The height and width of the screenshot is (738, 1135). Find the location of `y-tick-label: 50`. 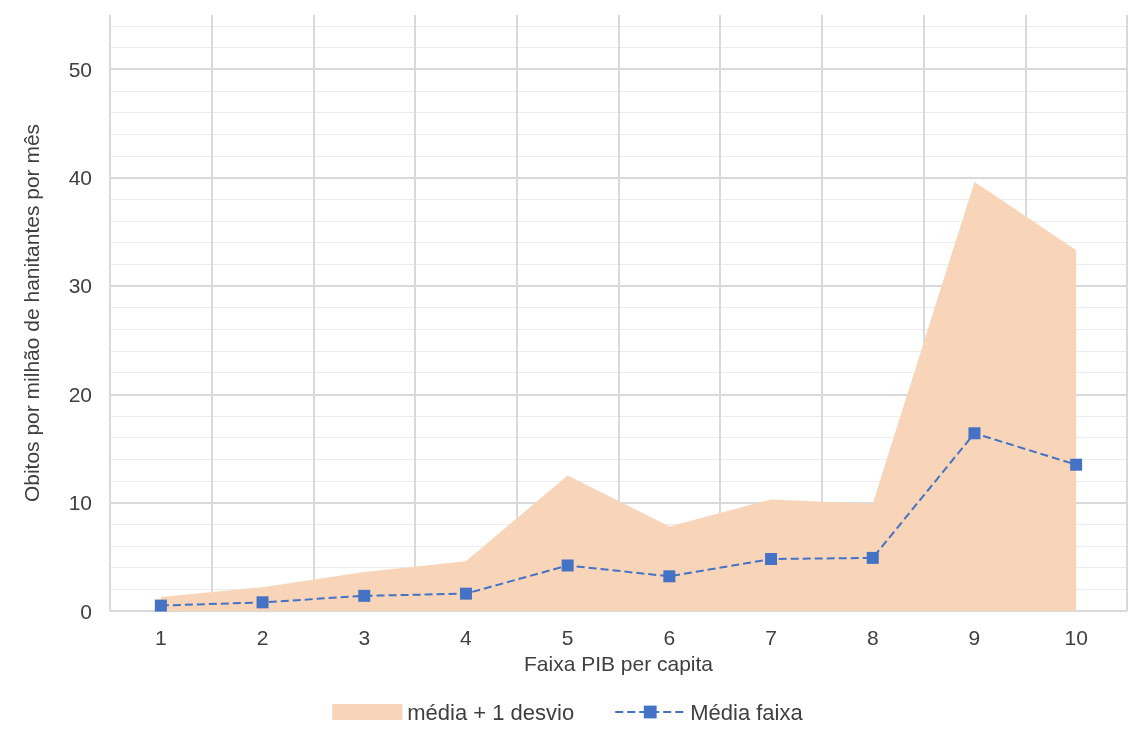

y-tick-label: 50 is located at coordinates (80, 69).